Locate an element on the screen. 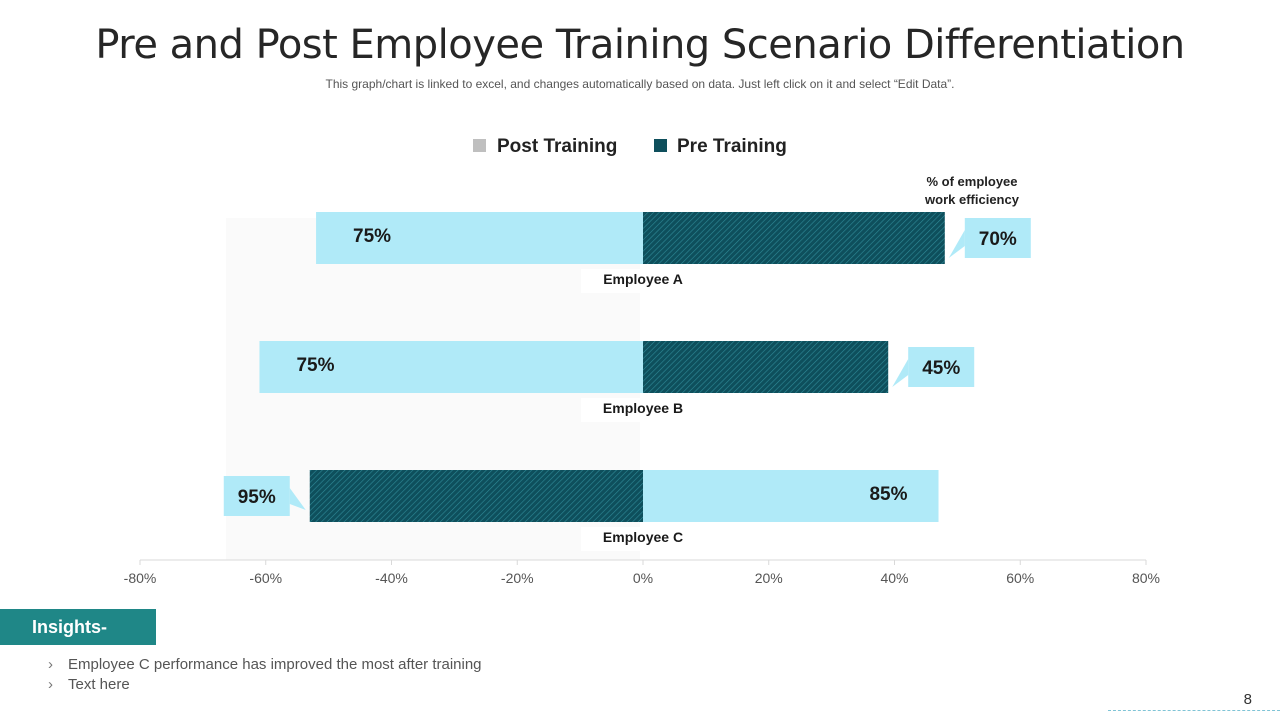 This screenshot has width=1280, height=720. category-label: Employee A is located at coordinates (643, 279).